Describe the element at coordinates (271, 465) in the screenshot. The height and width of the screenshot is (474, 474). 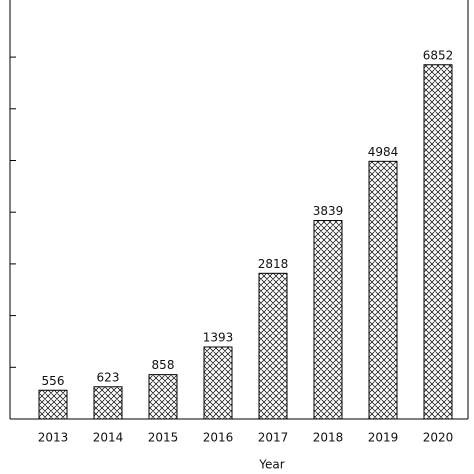
I see `x-axis-title: Year` at that location.